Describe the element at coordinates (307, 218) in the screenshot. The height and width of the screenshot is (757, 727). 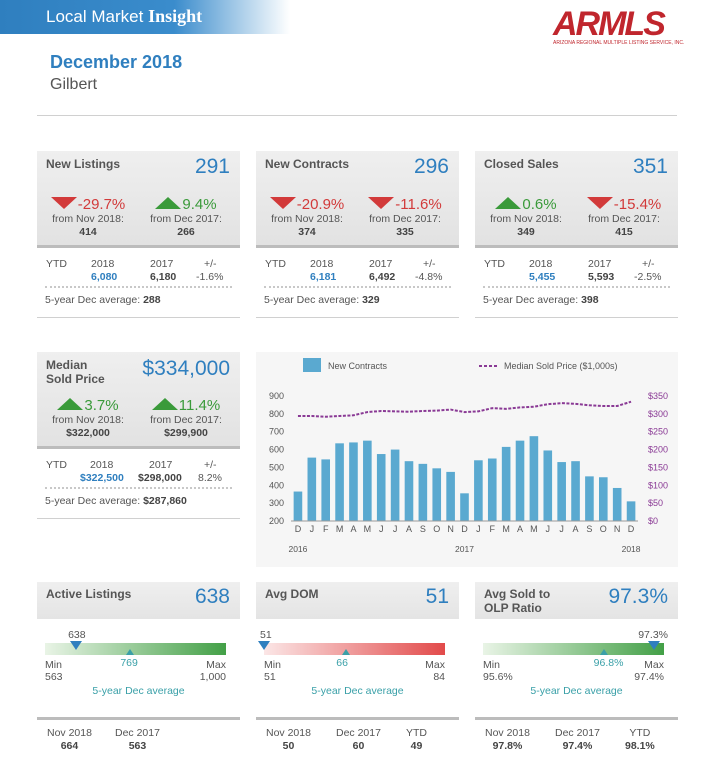
I see `change-block: -20.9%from Nov 2018:374` at that location.